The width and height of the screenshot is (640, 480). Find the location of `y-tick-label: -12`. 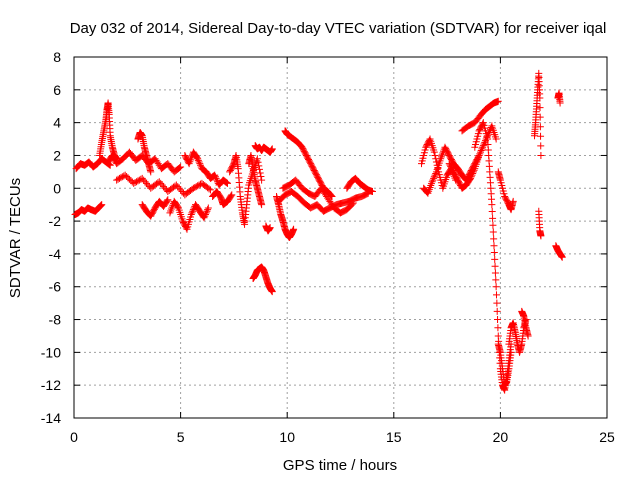

y-tick-label: -12 is located at coordinates (51, 385).